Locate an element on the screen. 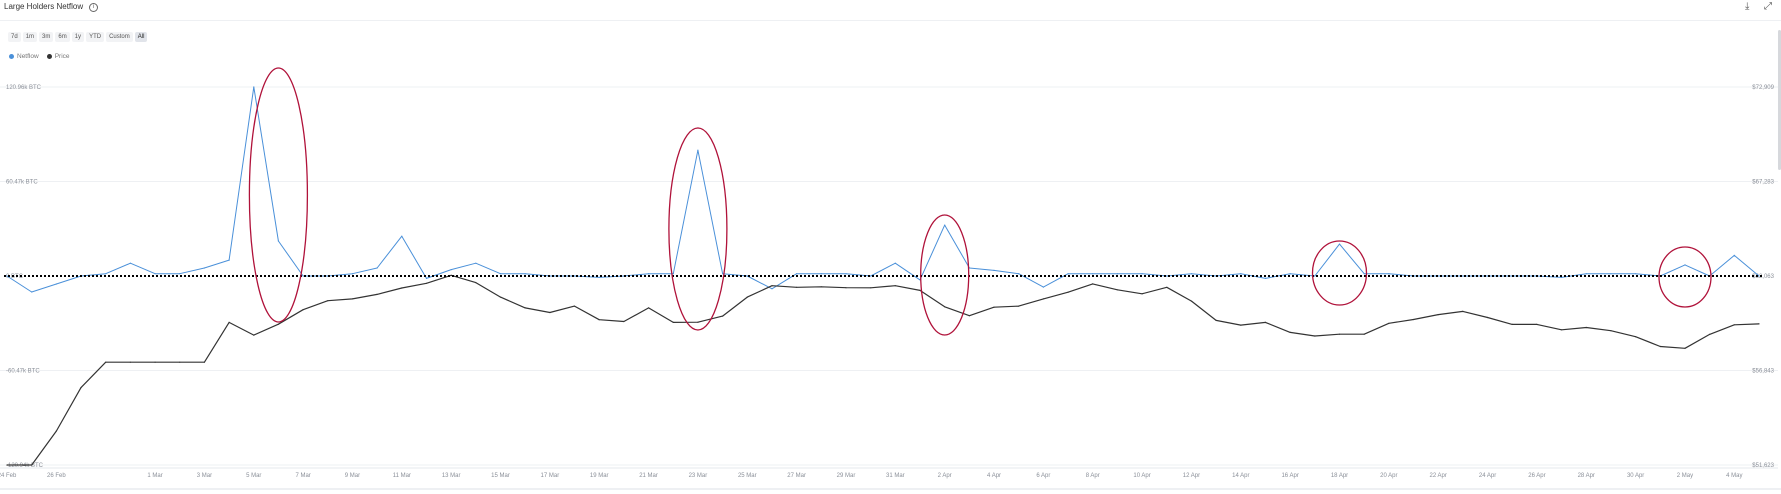 Image resolution: width=1781 pixels, height=494 pixels. y-right-tick-label: $51,623 is located at coordinates (1763, 466).